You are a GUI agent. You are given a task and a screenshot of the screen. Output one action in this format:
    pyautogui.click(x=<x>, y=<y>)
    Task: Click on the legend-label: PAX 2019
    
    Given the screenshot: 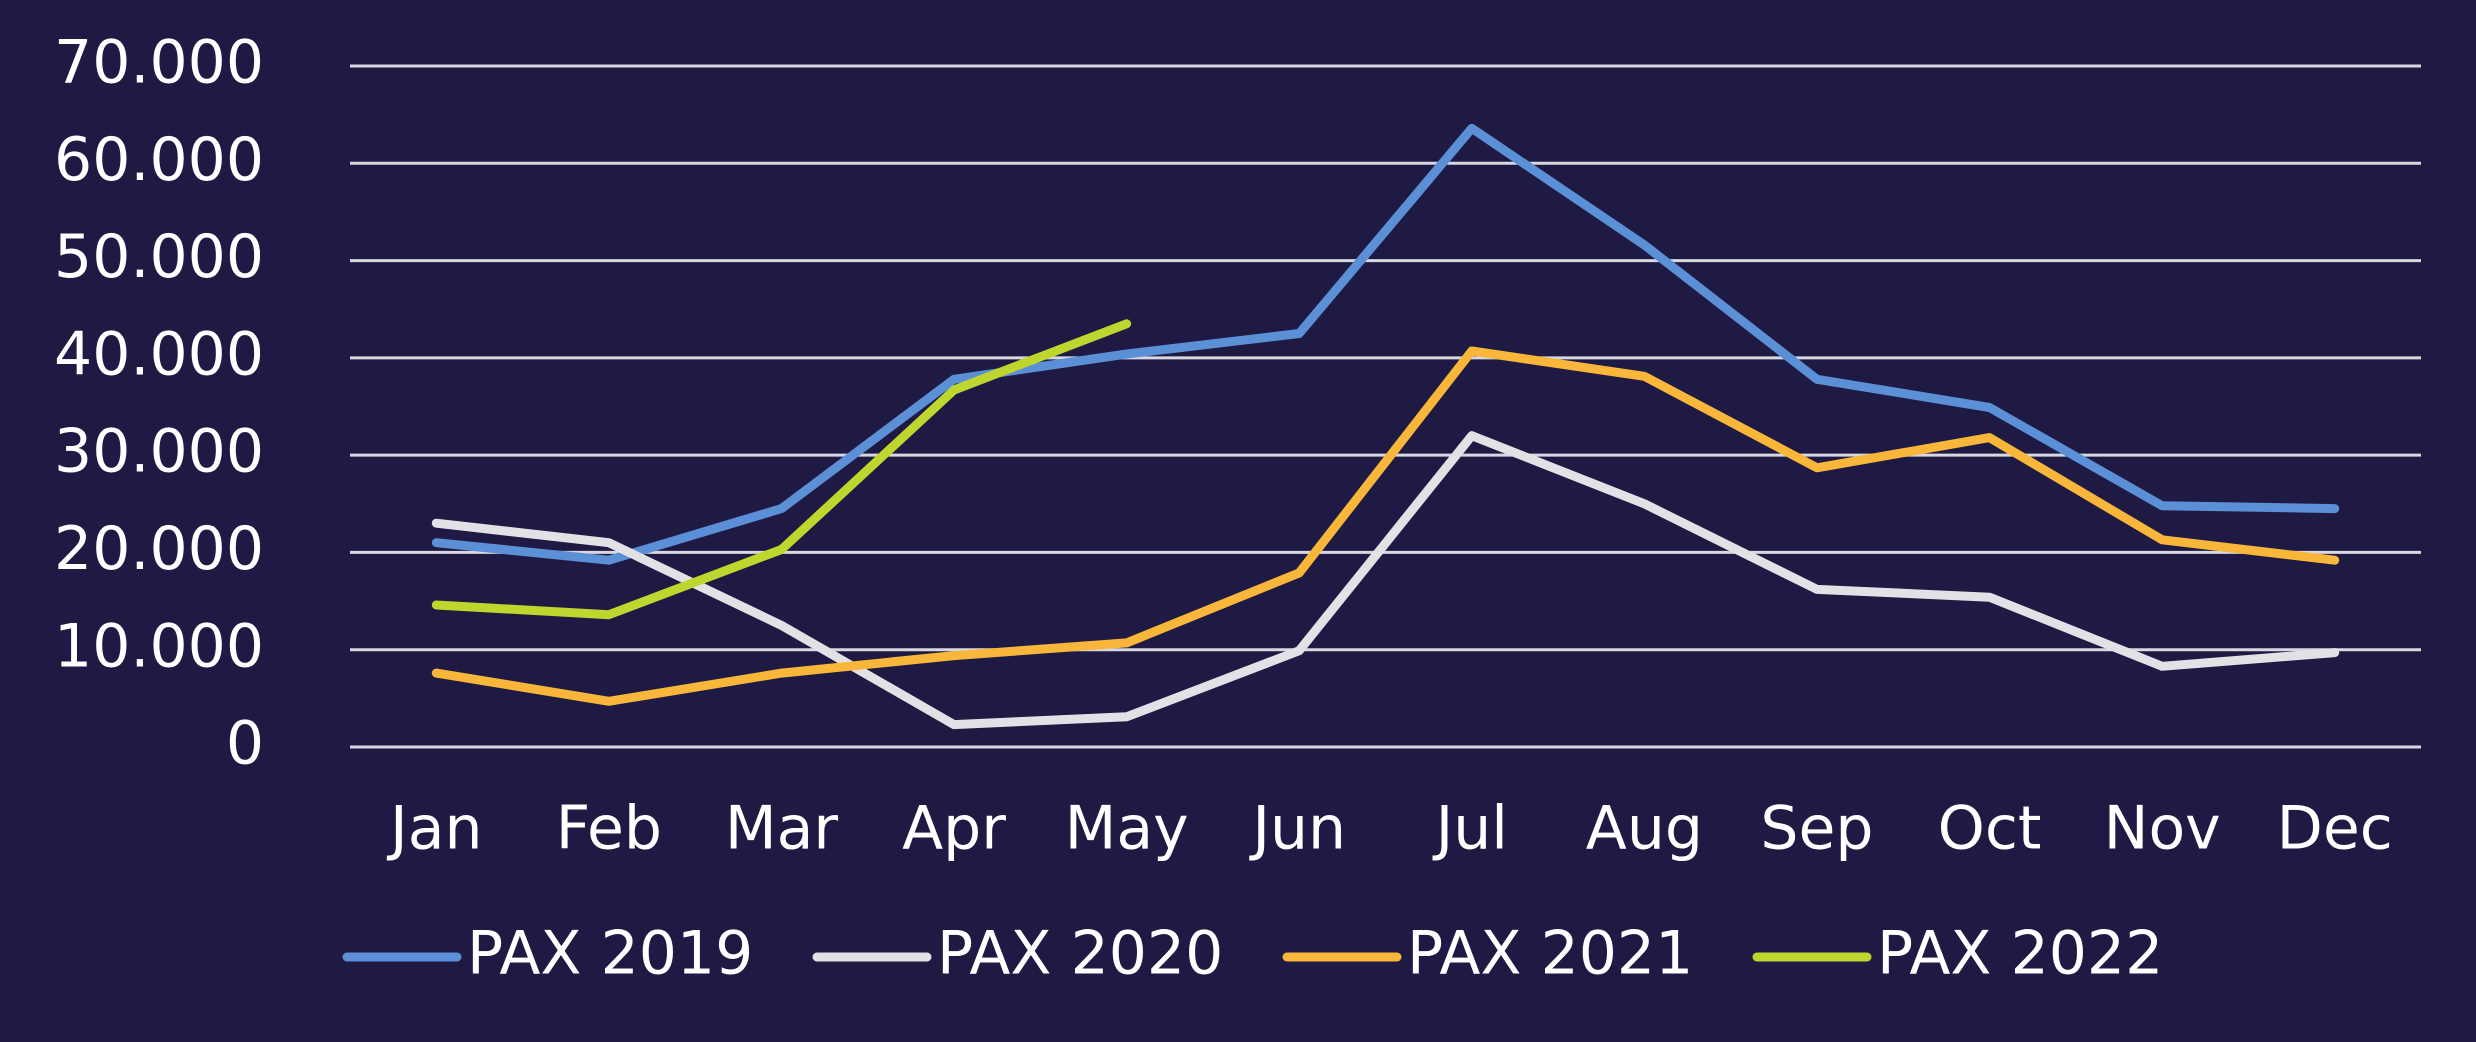 What is the action you would take?
    pyautogui.click(x=610, y=954)
    